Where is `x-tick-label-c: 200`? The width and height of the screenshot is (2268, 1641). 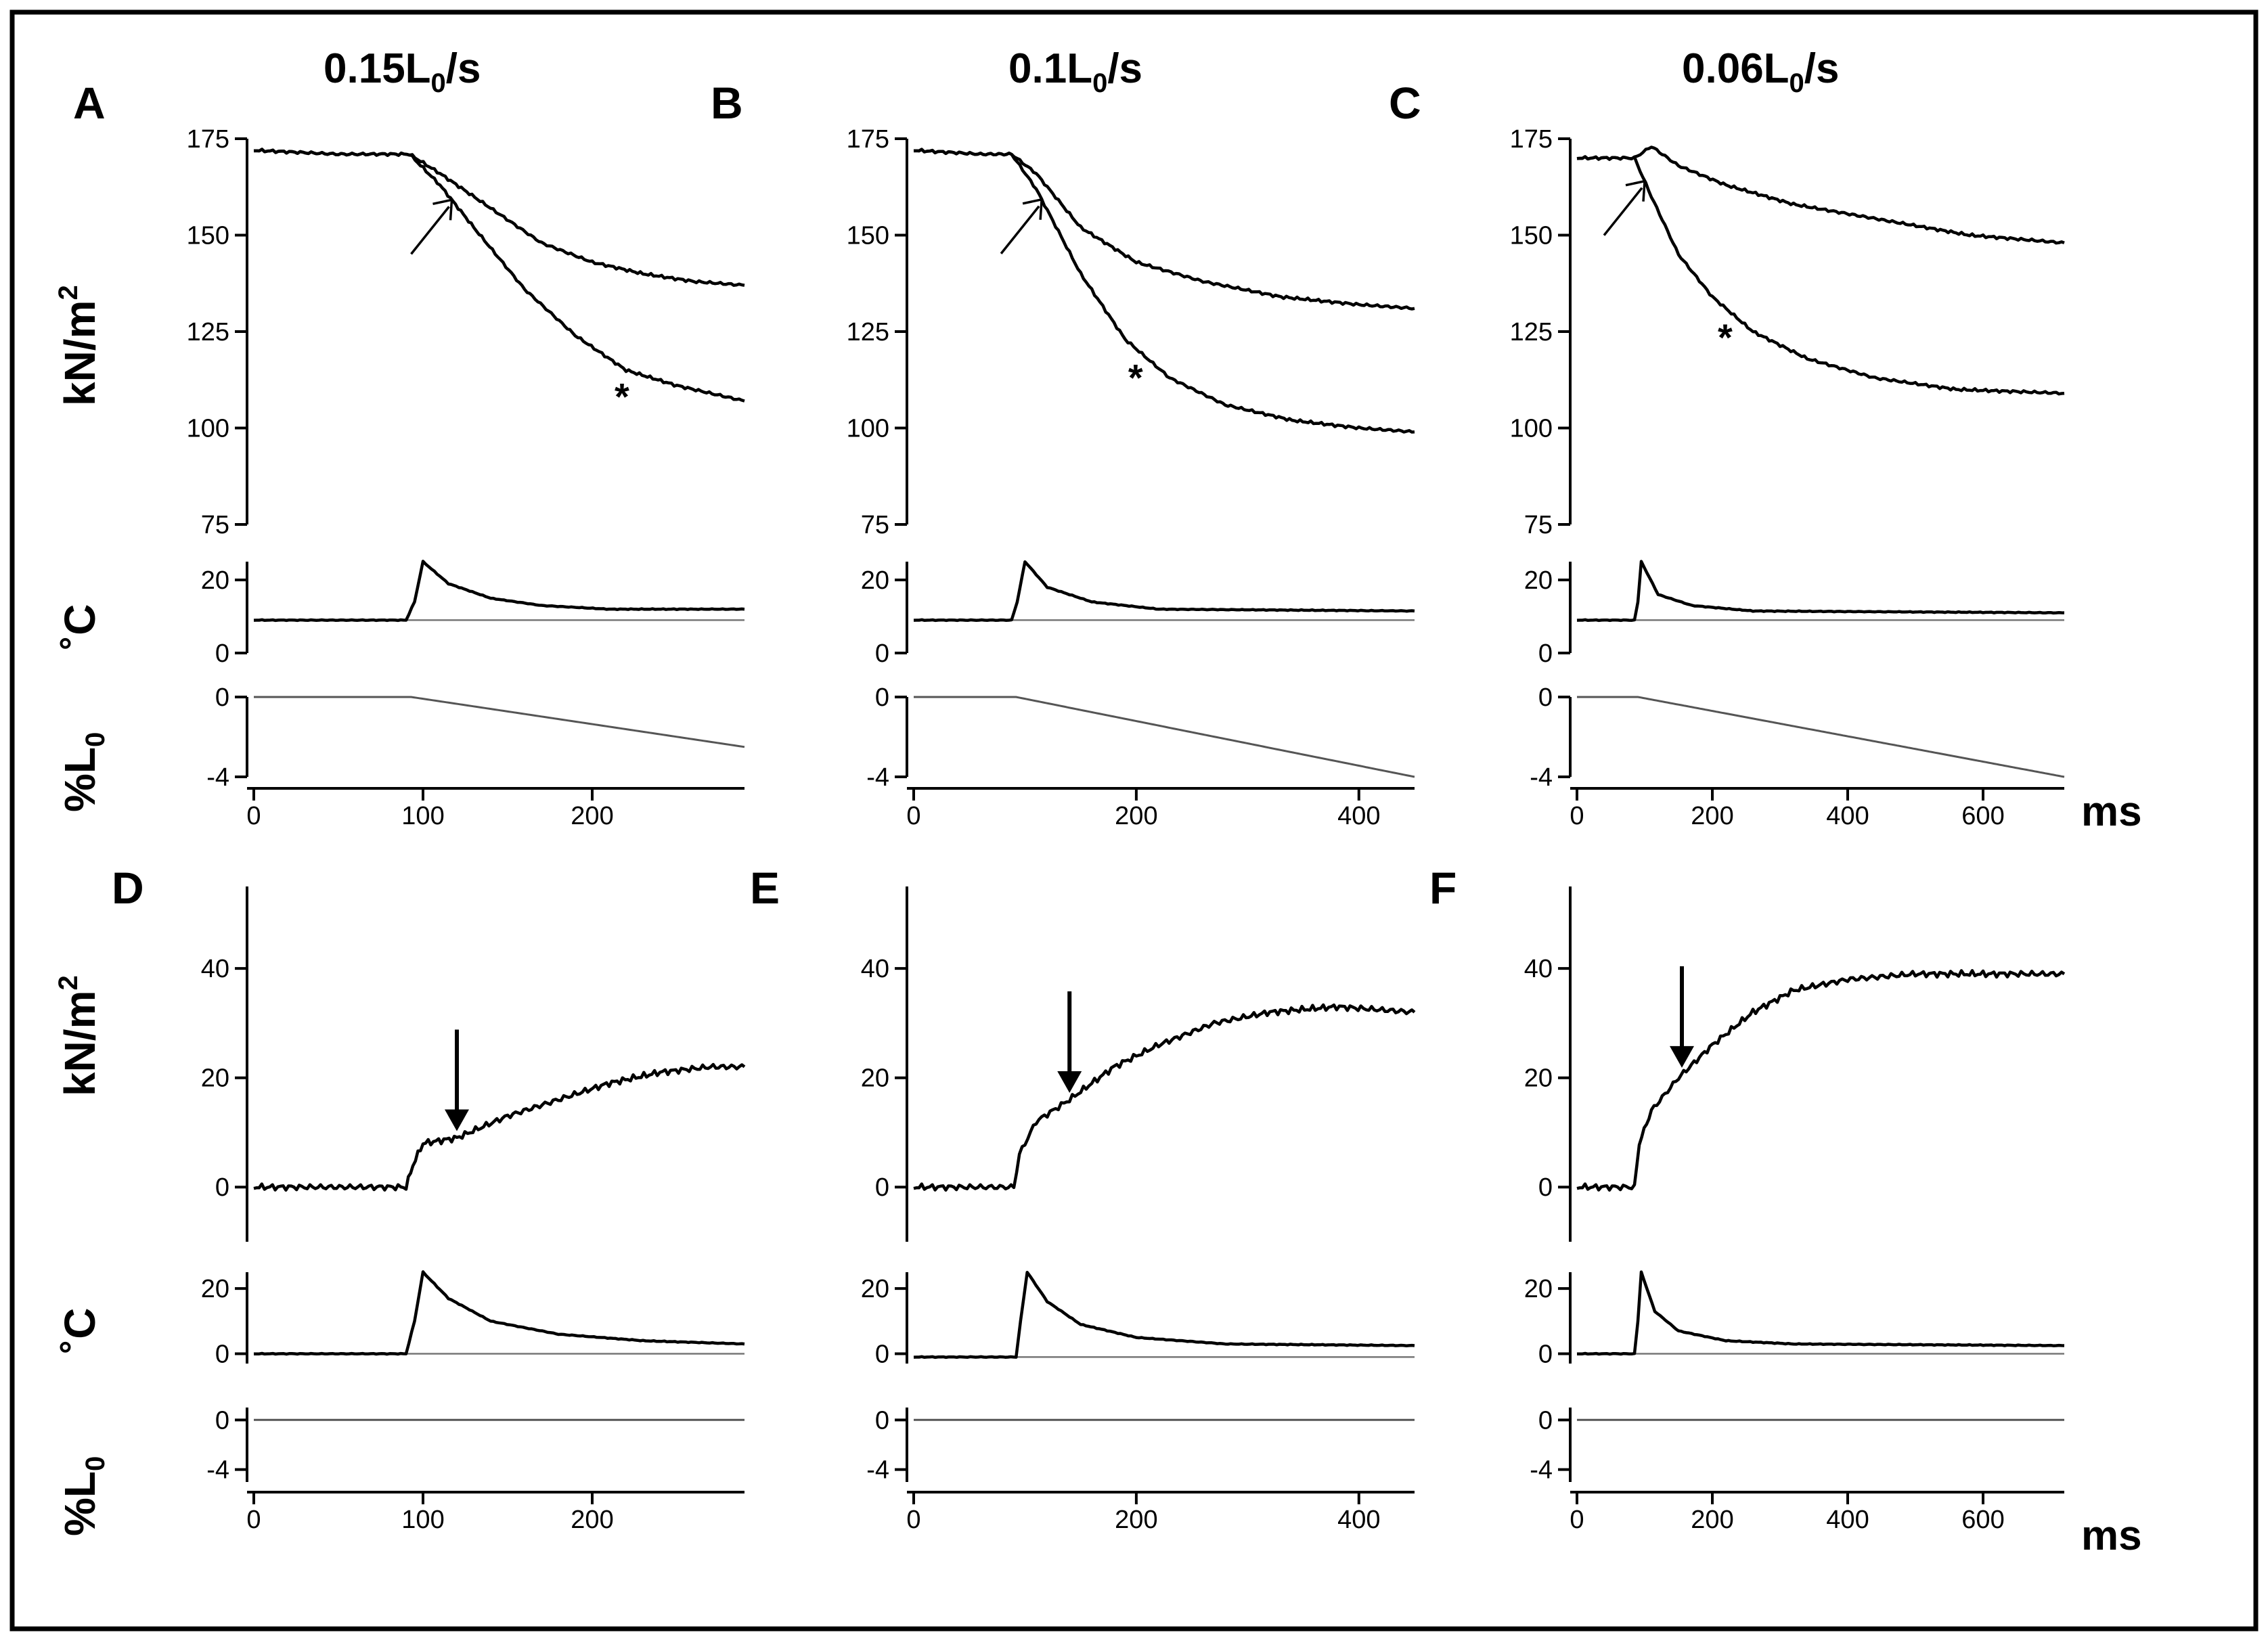
x-tick-label-c: 200 is located at coordinates (1712, 816).